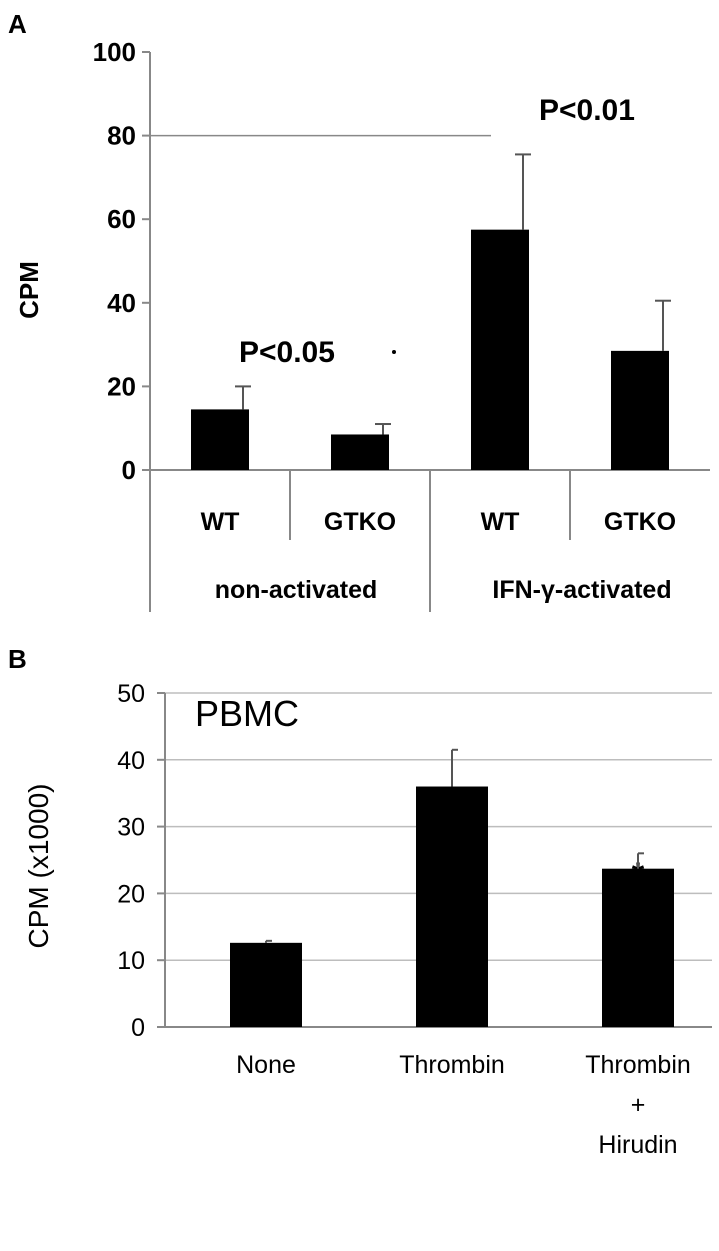  What do you see at coordinates (121, 303) in the screenshot?
I see `panel-a-y-tick-label: 40` at bounding box center [121, 303].